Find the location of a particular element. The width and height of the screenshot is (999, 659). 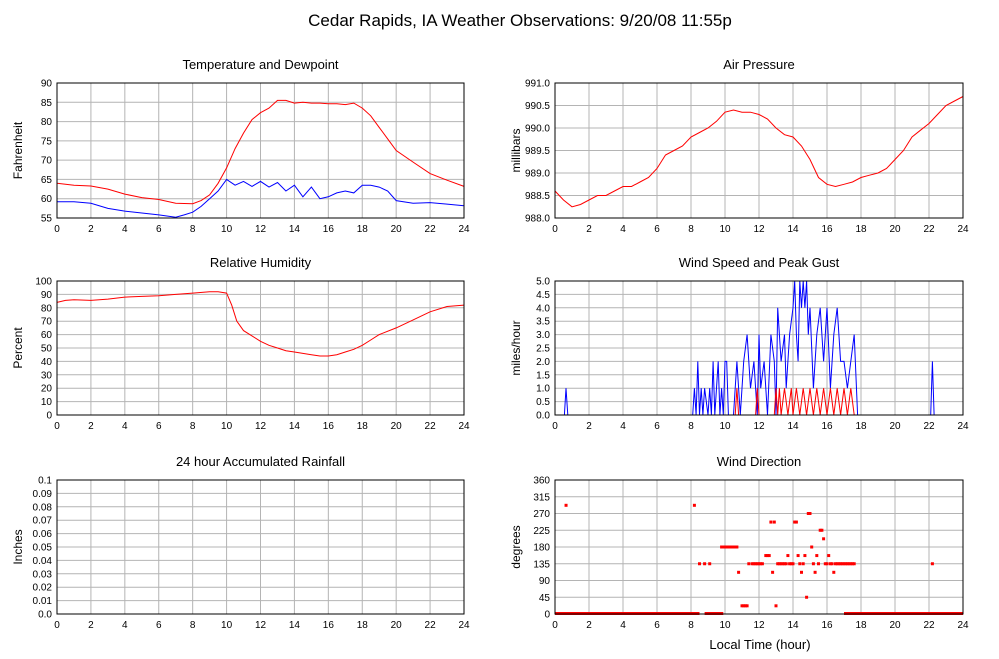

wind-x-tick-label: 10 is located at coordinates (725, 426).